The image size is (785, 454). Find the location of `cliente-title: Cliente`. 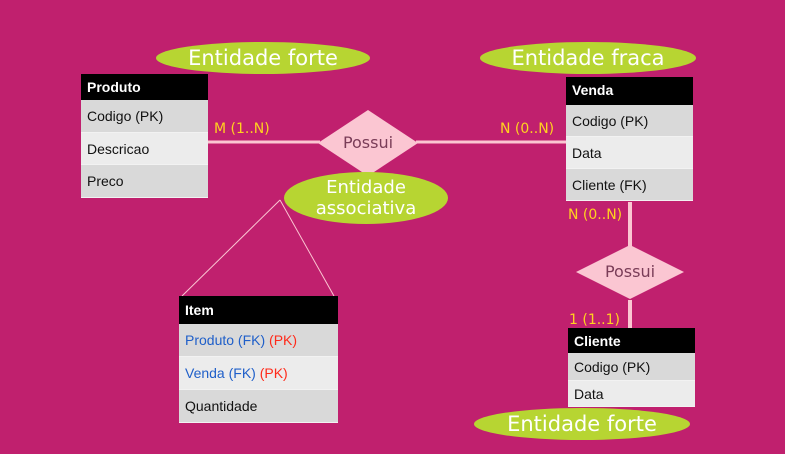

cliente-title: Cliente is located at coordinates (631, 340).